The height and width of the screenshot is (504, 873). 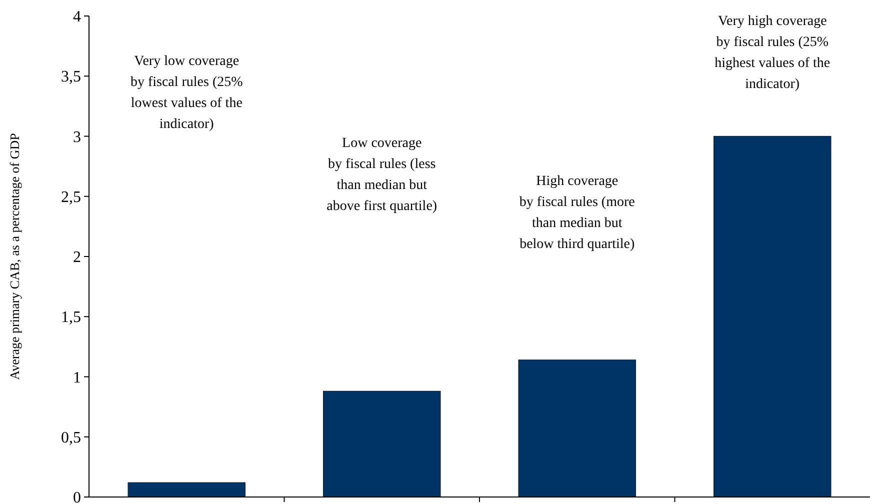 What do you see at coordinates (71, 437) in the screenshot?
I see `y-tick-label: 0,5` at bounding box center [71, 437].